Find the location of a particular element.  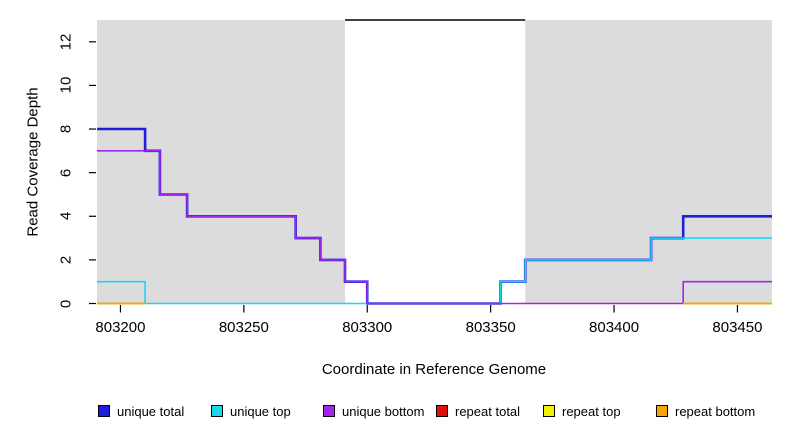

y-axis-label: Read Coverage Depth is located at coordinates (33, 162).